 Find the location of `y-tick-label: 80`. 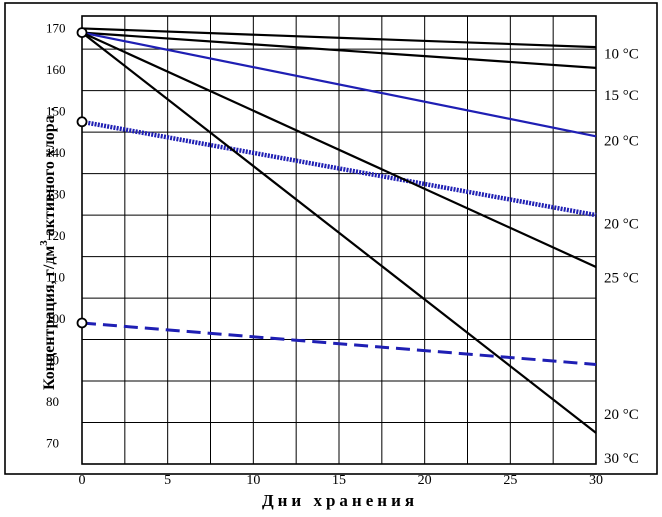

y-tick-label: 80 is located at coordinates (52, 401).